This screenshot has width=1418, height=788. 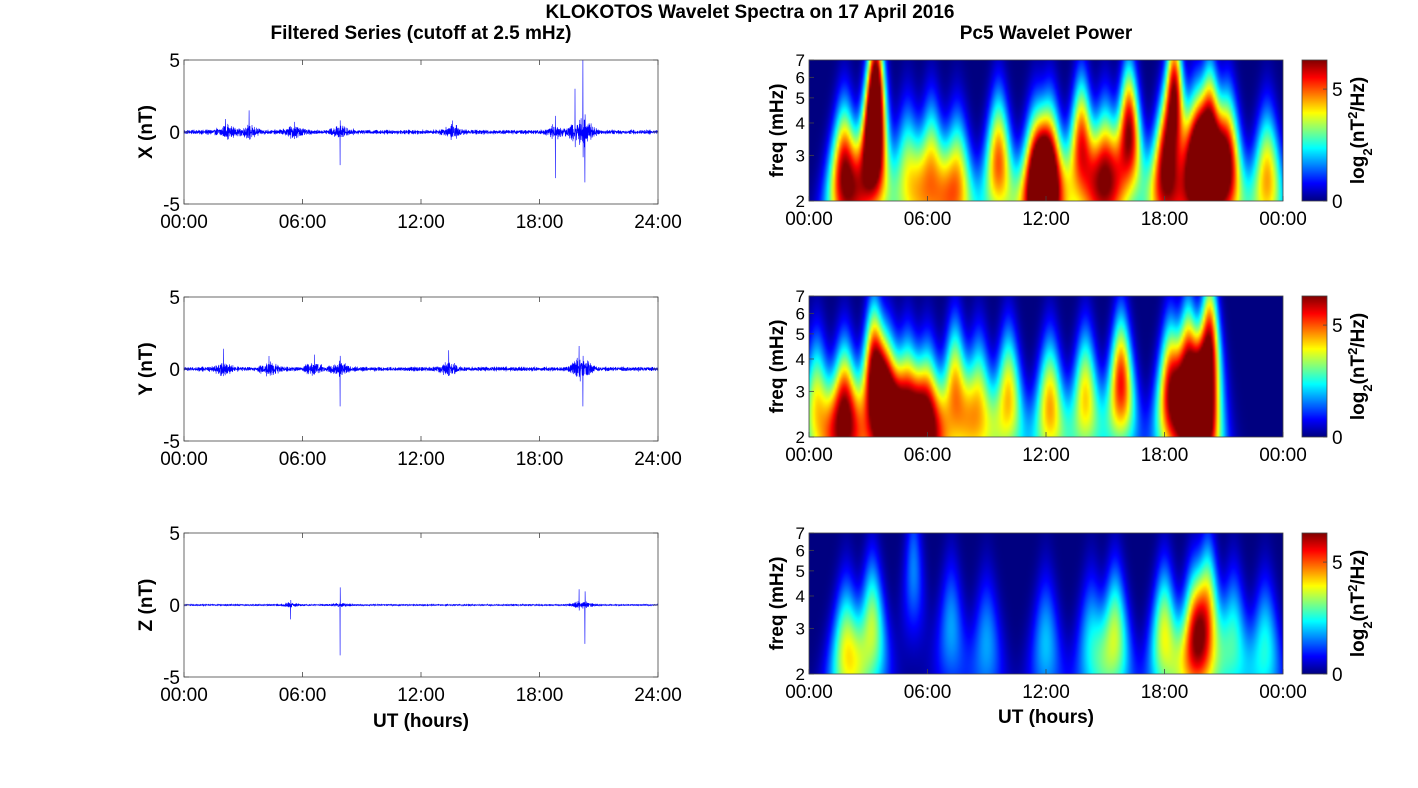 What do you see at coordinates (184, 459) in the screenshot?
I see `series-y-xtick-label: 00:00` at bounding box center [184, 459].